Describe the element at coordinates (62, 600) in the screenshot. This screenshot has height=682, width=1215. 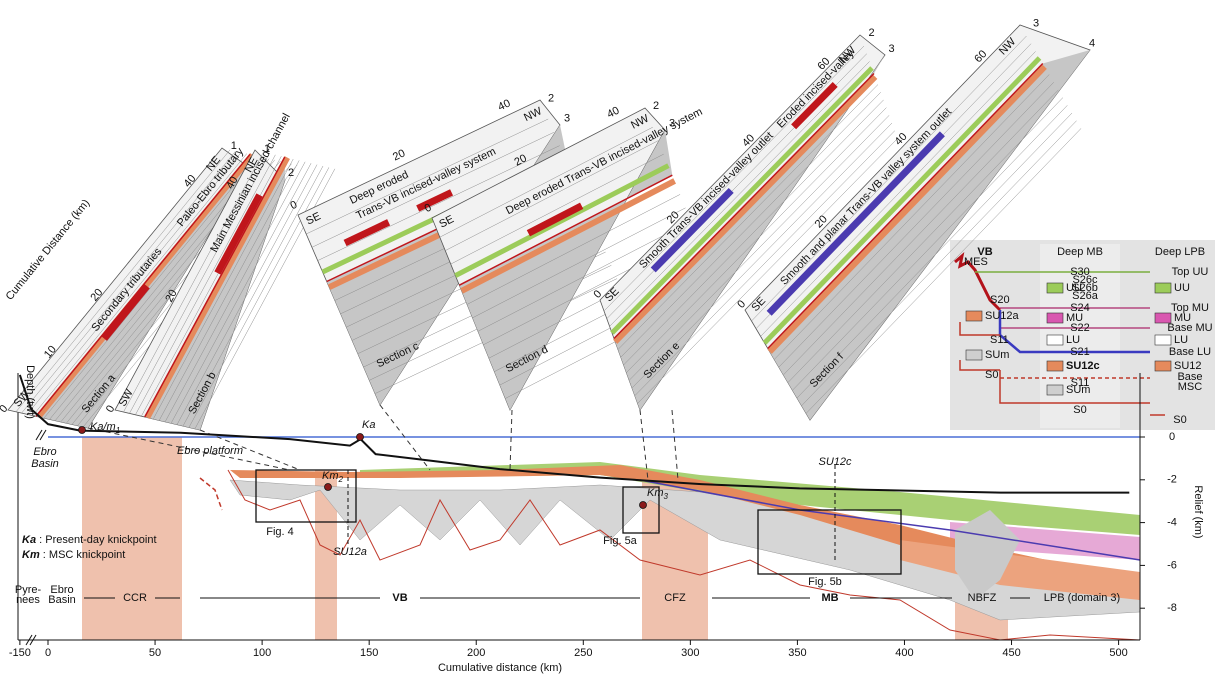
I see `domain-label: Basin` at that location.